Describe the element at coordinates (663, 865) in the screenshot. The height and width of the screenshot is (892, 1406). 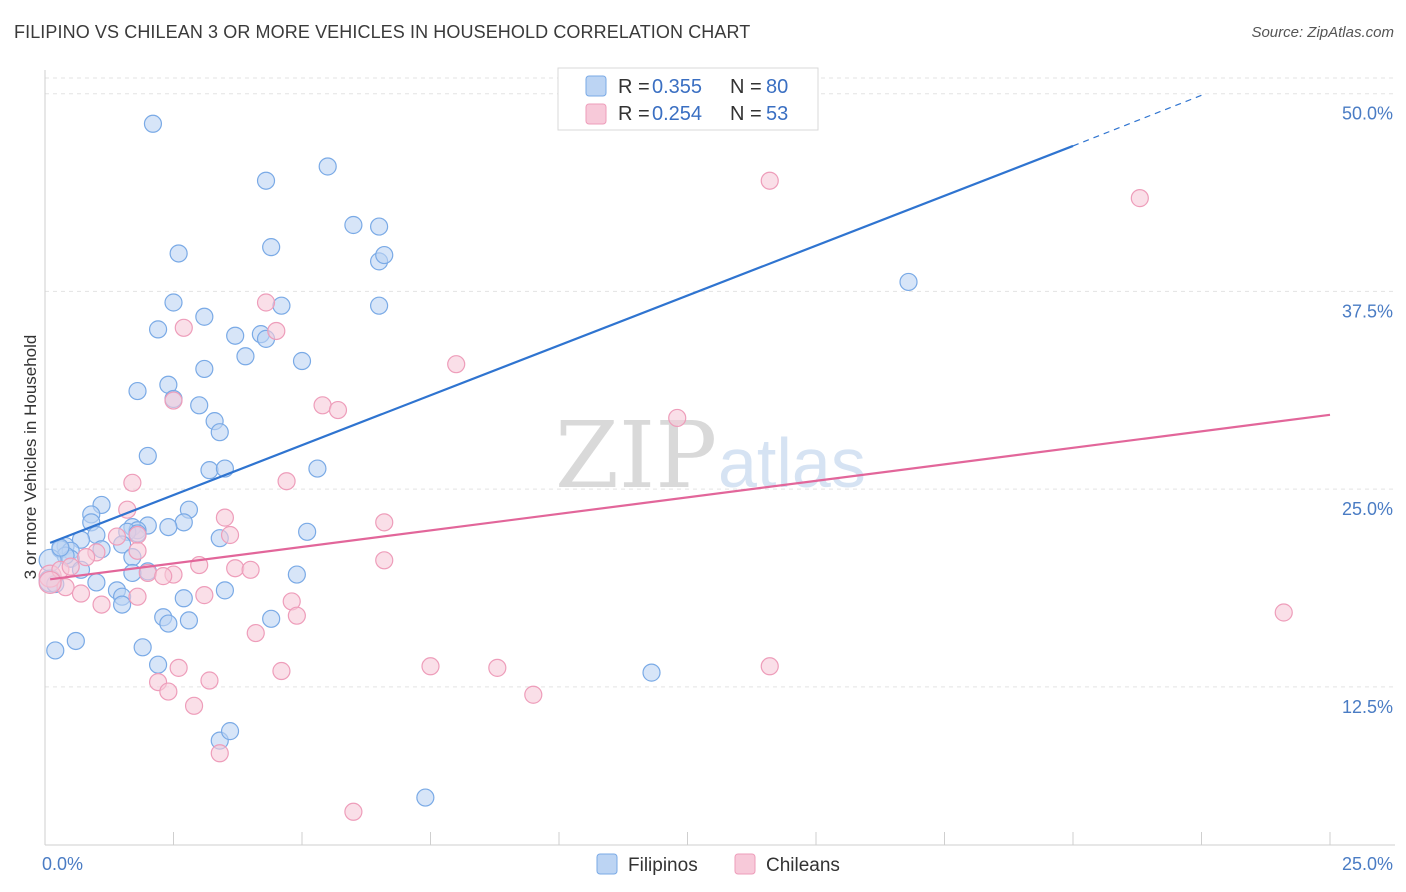
I see `legend-filipinos-label: Filipinos` at that location.